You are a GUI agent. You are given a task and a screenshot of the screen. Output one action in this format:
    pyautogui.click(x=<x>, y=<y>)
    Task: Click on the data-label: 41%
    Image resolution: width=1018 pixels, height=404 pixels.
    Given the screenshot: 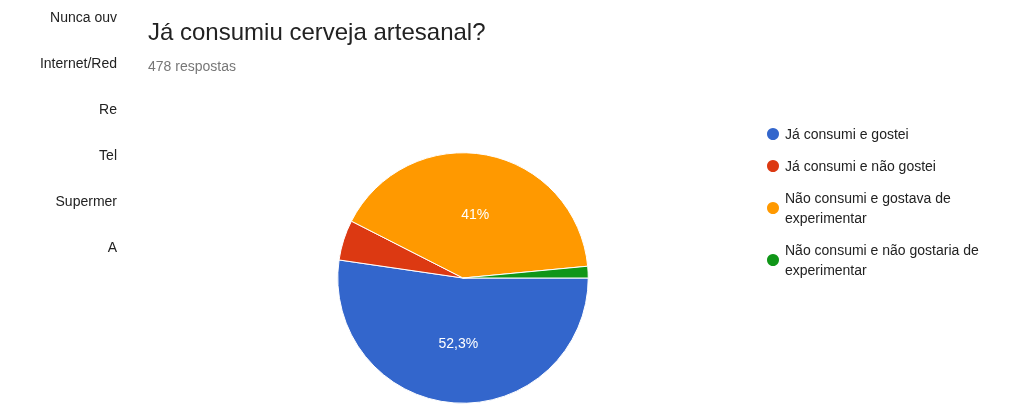 What is the action you would take?
    pyautogui.click(x=475, y=213)
    